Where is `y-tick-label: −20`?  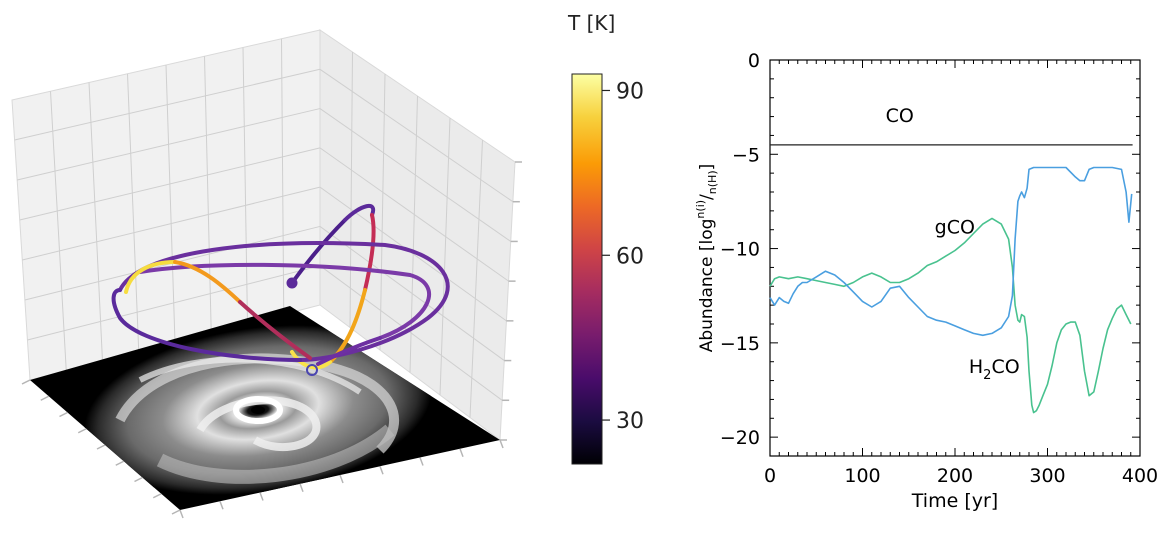 y-tick-label: −20 is located at coordinates (740, 438).